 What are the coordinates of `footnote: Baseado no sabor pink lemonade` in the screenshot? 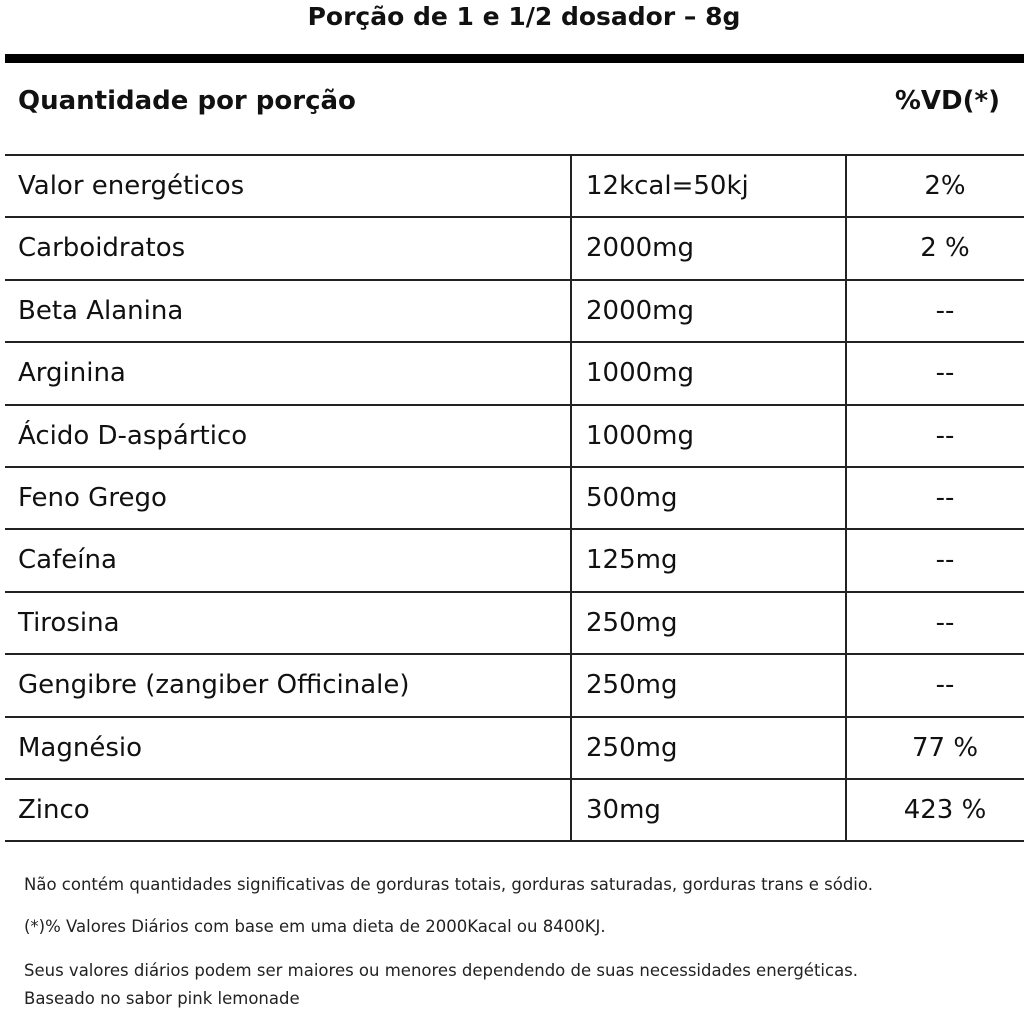 It's located at (162, 998).